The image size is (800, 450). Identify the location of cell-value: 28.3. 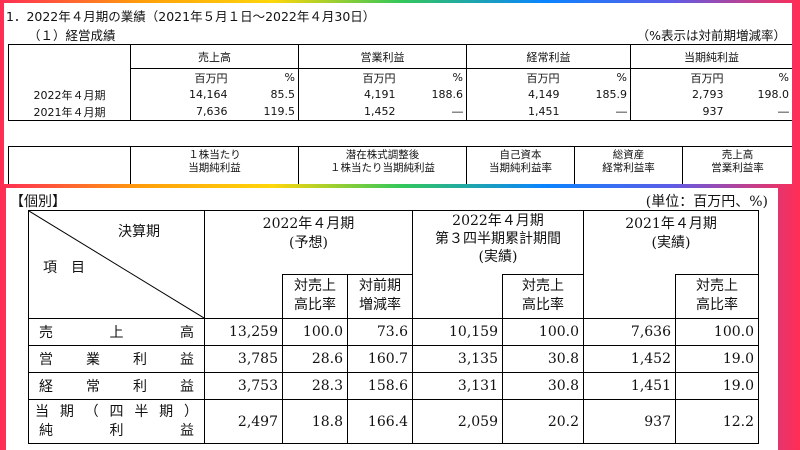
(315, 386).